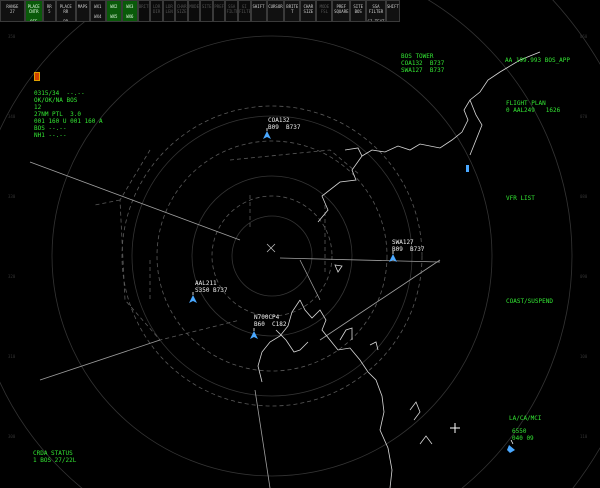  Describe the element at coordinates (584, 116) in the screenshot. I see `svg-text: 070` at that location.